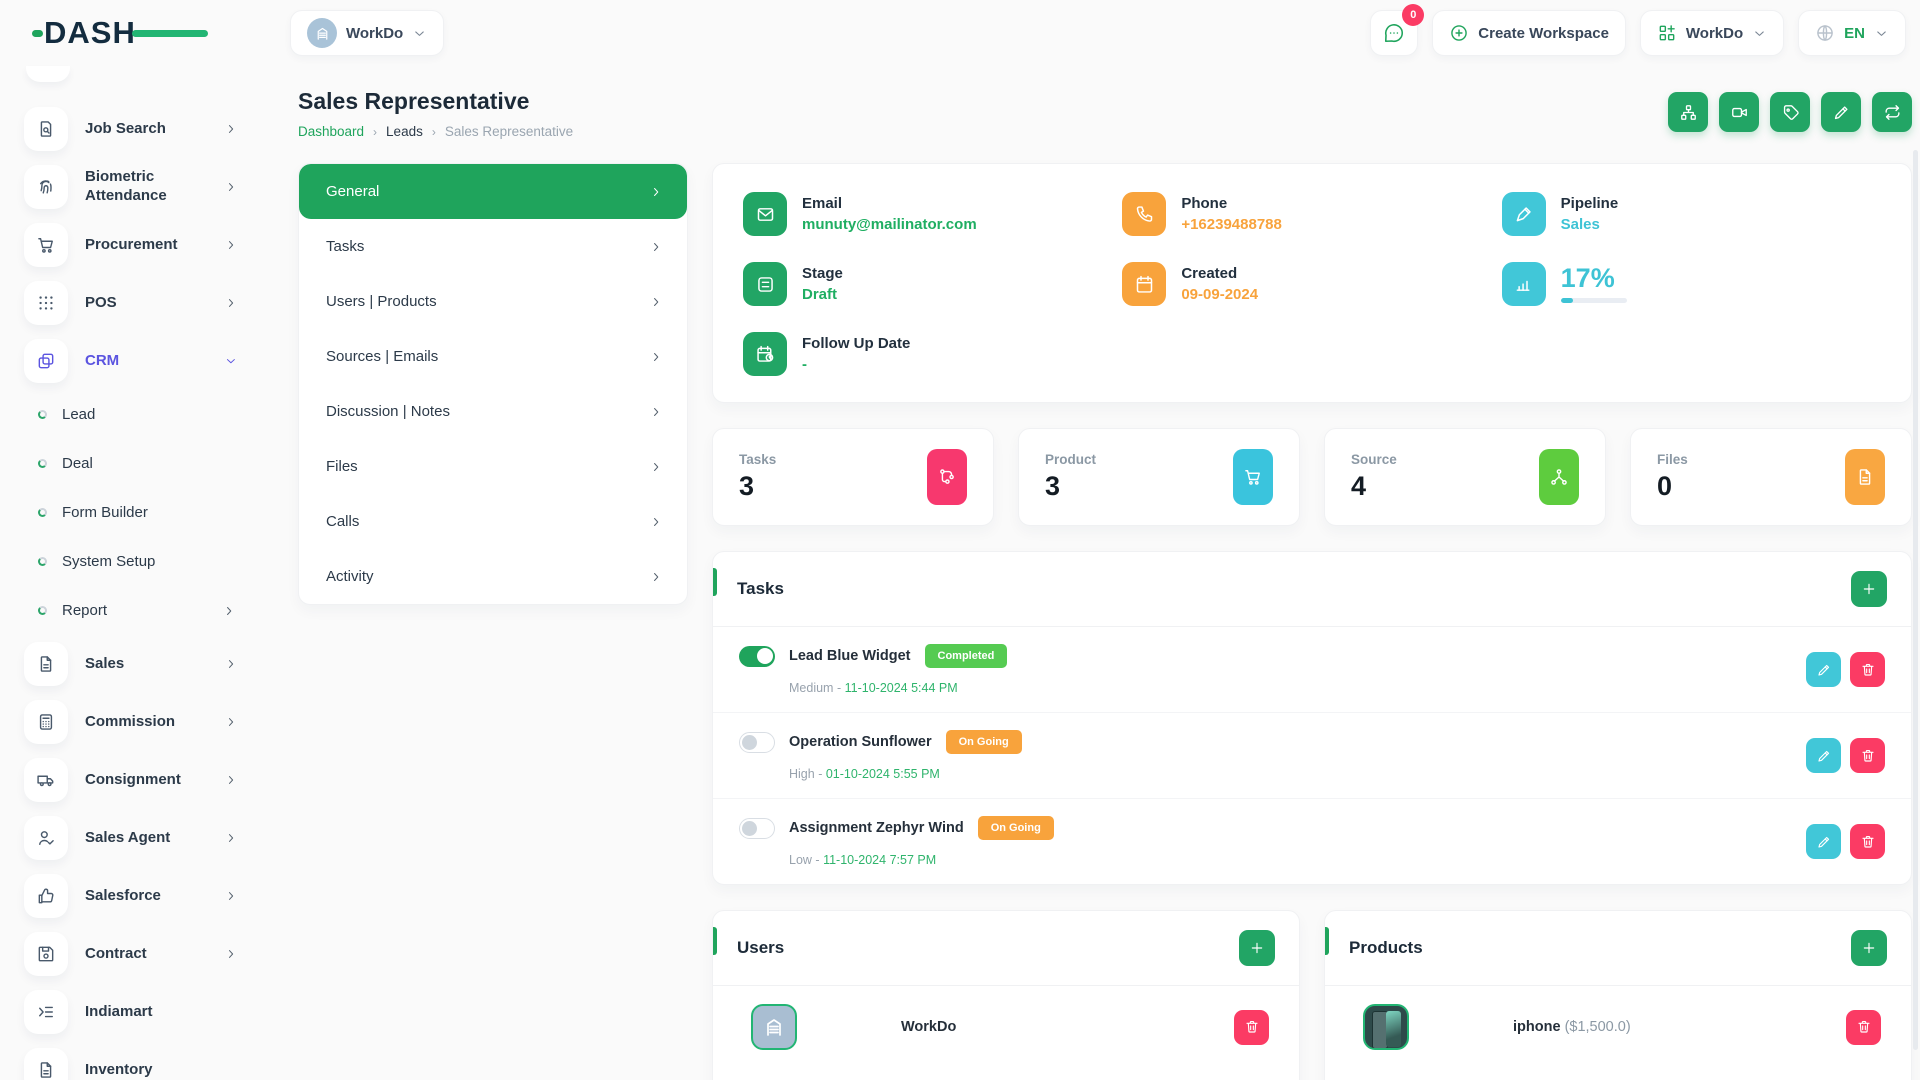  What do you see at coordinates (1712, 33) in the screenshot?
I see `app-switcher: WorkDo` at bounding box center [1712, 33].